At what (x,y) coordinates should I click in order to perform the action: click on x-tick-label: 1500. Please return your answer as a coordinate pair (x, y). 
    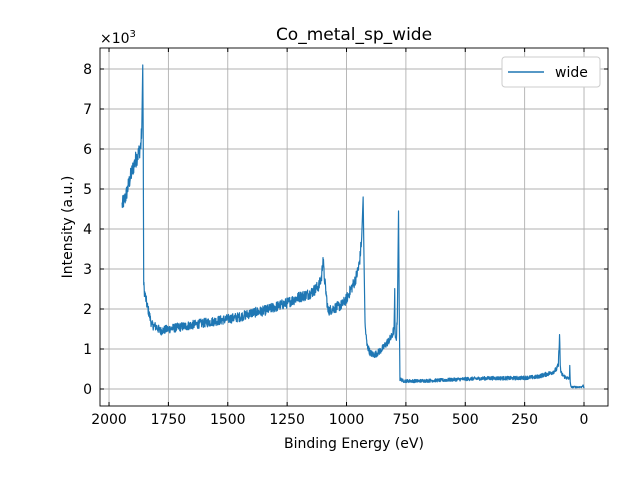
    Looking at the image, I should click on (228, 420).